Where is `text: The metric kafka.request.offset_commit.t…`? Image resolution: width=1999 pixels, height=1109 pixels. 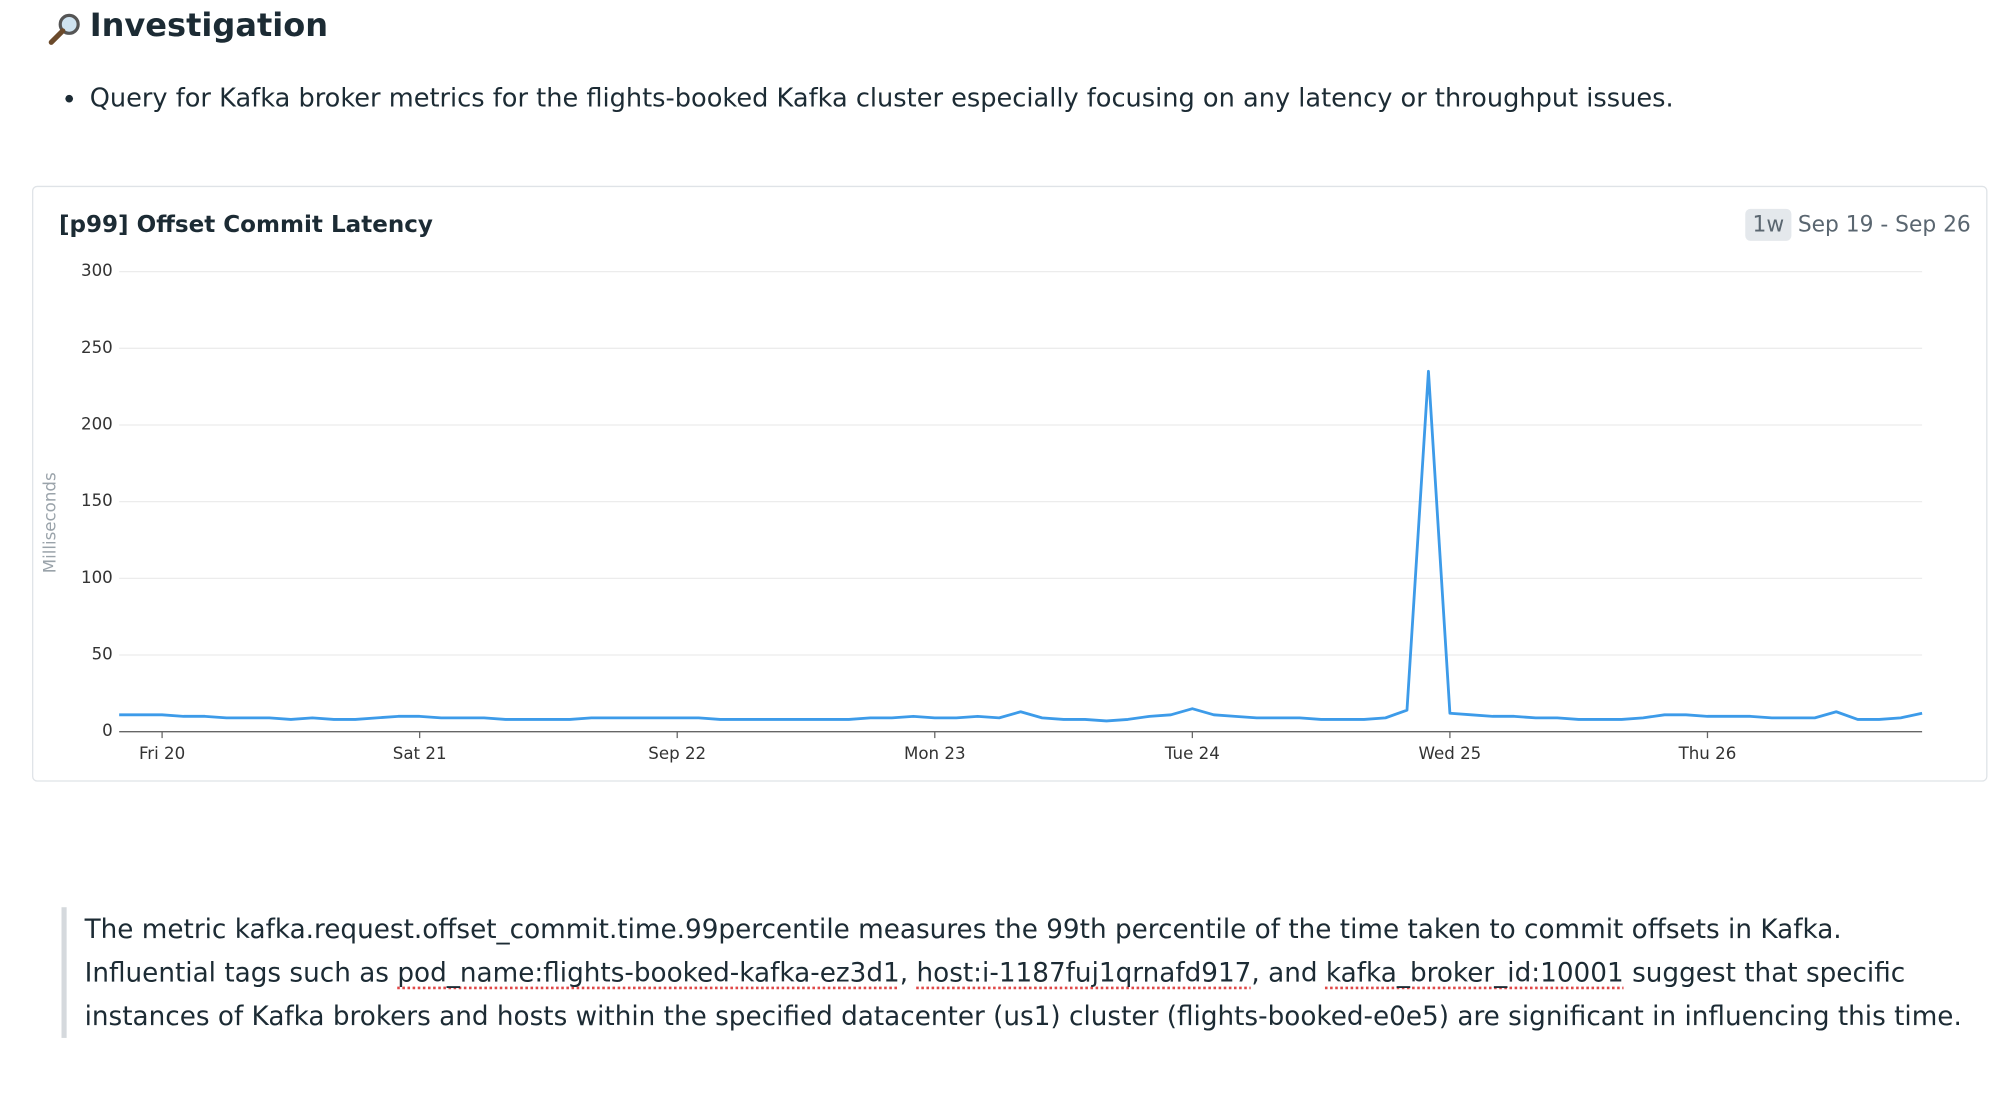 text: The metric kafka.request.offset_commit.t… is located at coordinates (963, 950).